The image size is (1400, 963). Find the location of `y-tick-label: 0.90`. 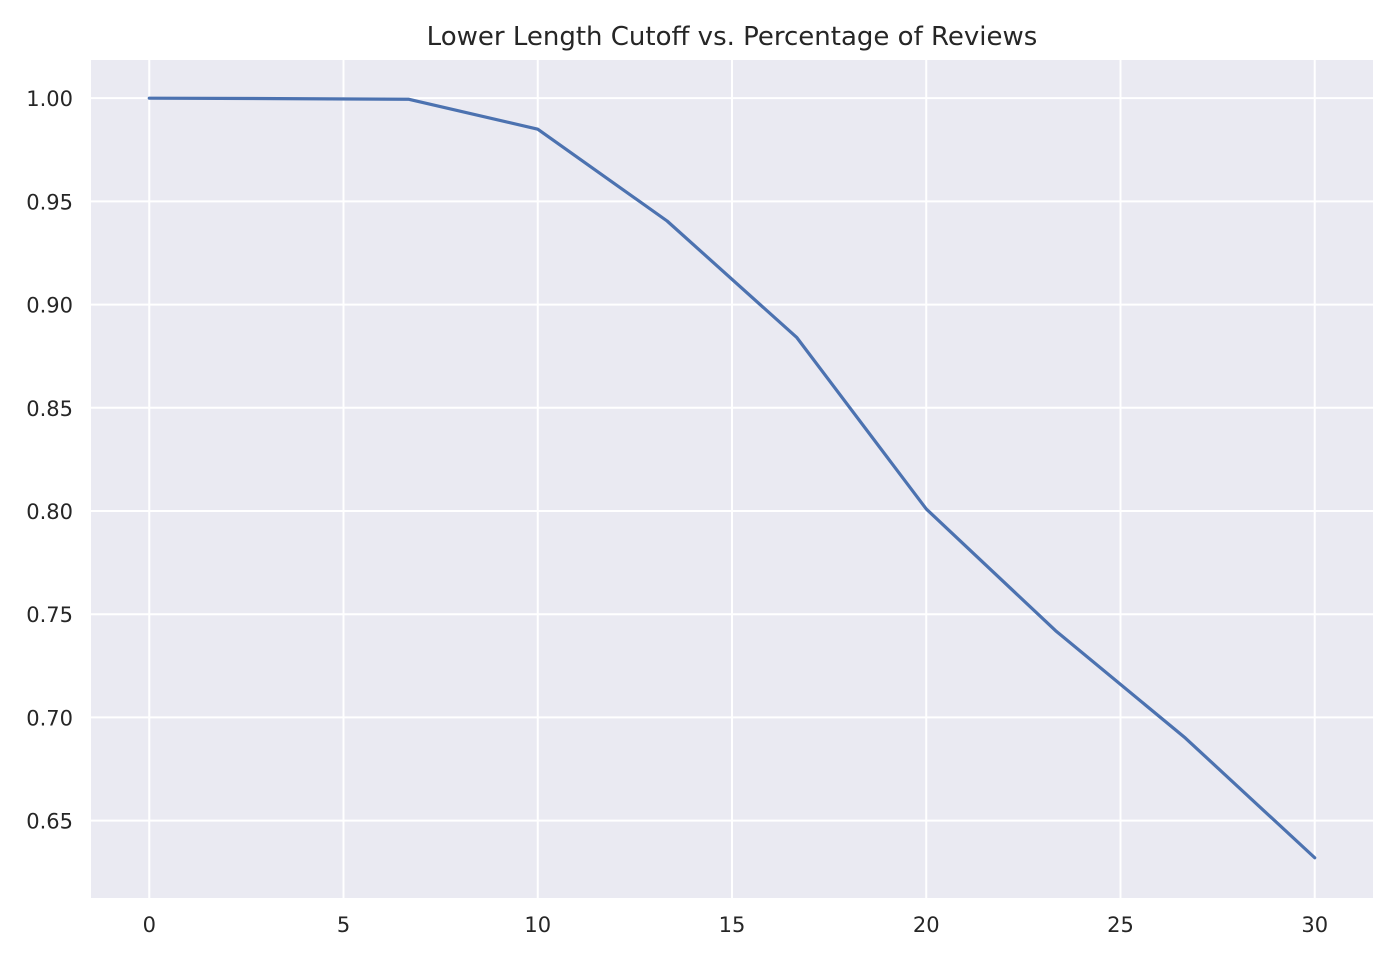

y-tick-label: 0.90 is located at coordinates (49, 306).